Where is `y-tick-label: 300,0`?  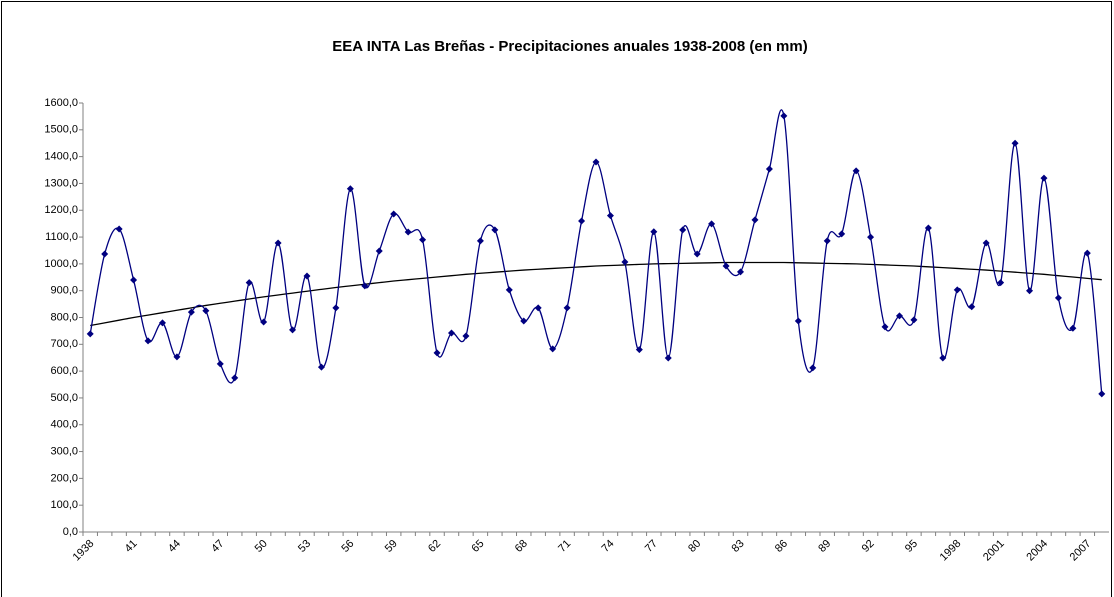
y-tick-label: 300,0 is located at coordinates (64, 451).